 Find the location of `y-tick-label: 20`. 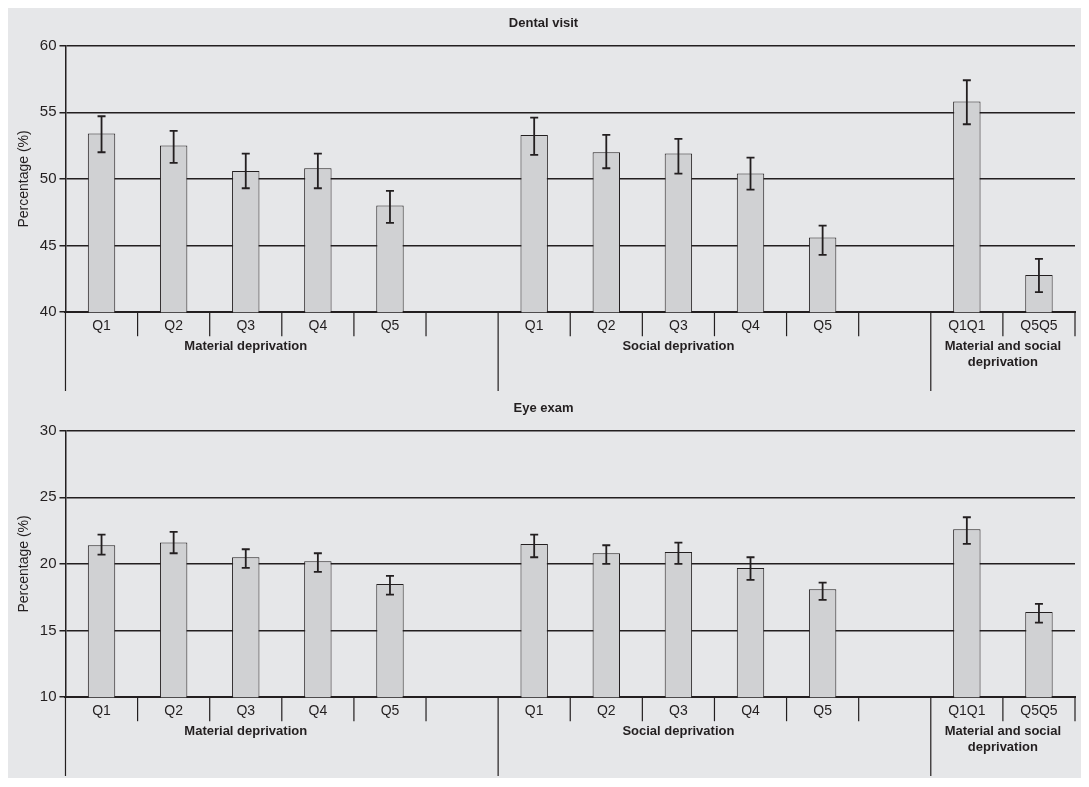

y-tick-label: 20 is located at coordinates (48, 563).